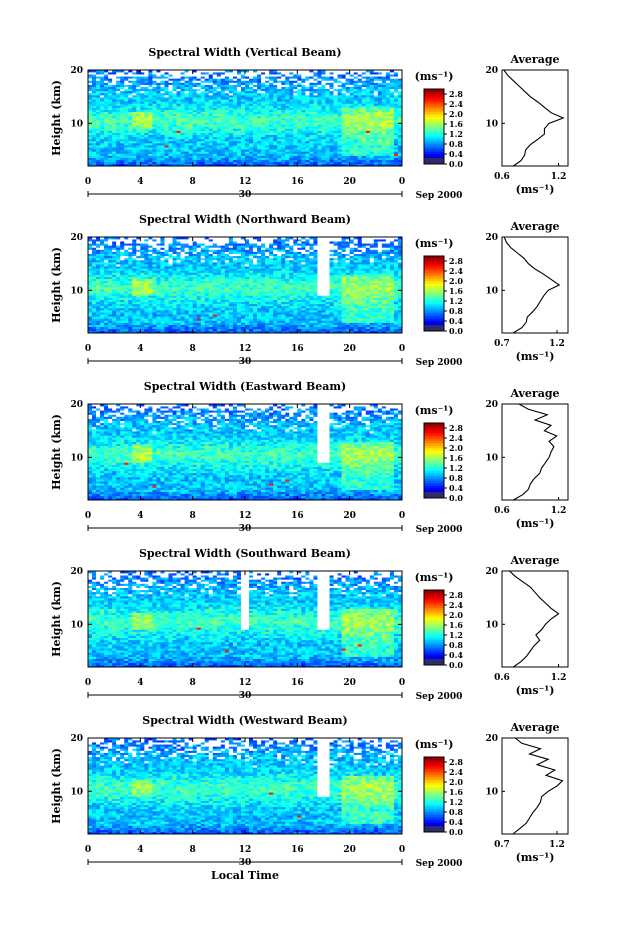 The image size is (623, 929). What do you see at coordinates (244, 720) in the screenshot?
I see `panel-title: Spectral Width (Westward Beam)` at bounding box center [244, 720].